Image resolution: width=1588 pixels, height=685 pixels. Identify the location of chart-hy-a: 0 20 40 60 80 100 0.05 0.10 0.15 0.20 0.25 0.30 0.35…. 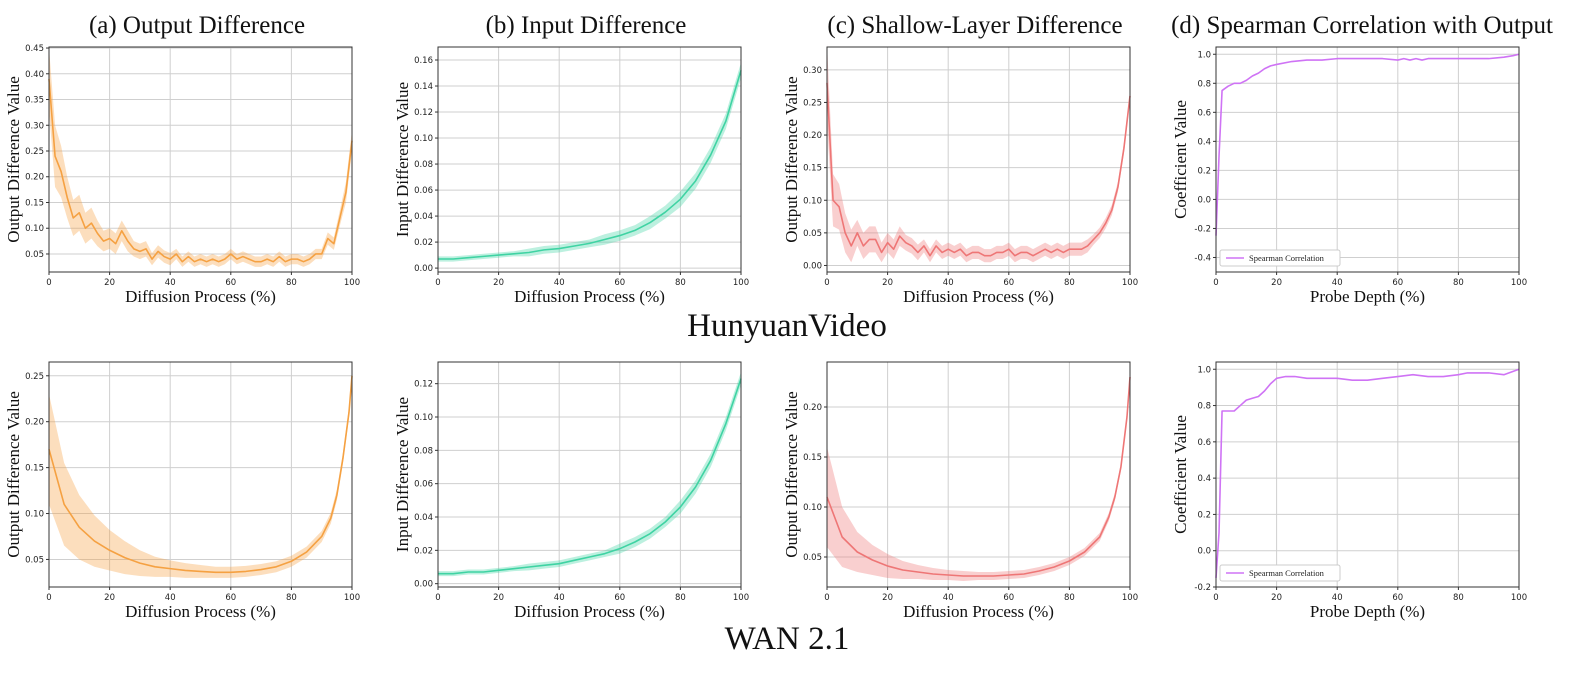
(182, 175).